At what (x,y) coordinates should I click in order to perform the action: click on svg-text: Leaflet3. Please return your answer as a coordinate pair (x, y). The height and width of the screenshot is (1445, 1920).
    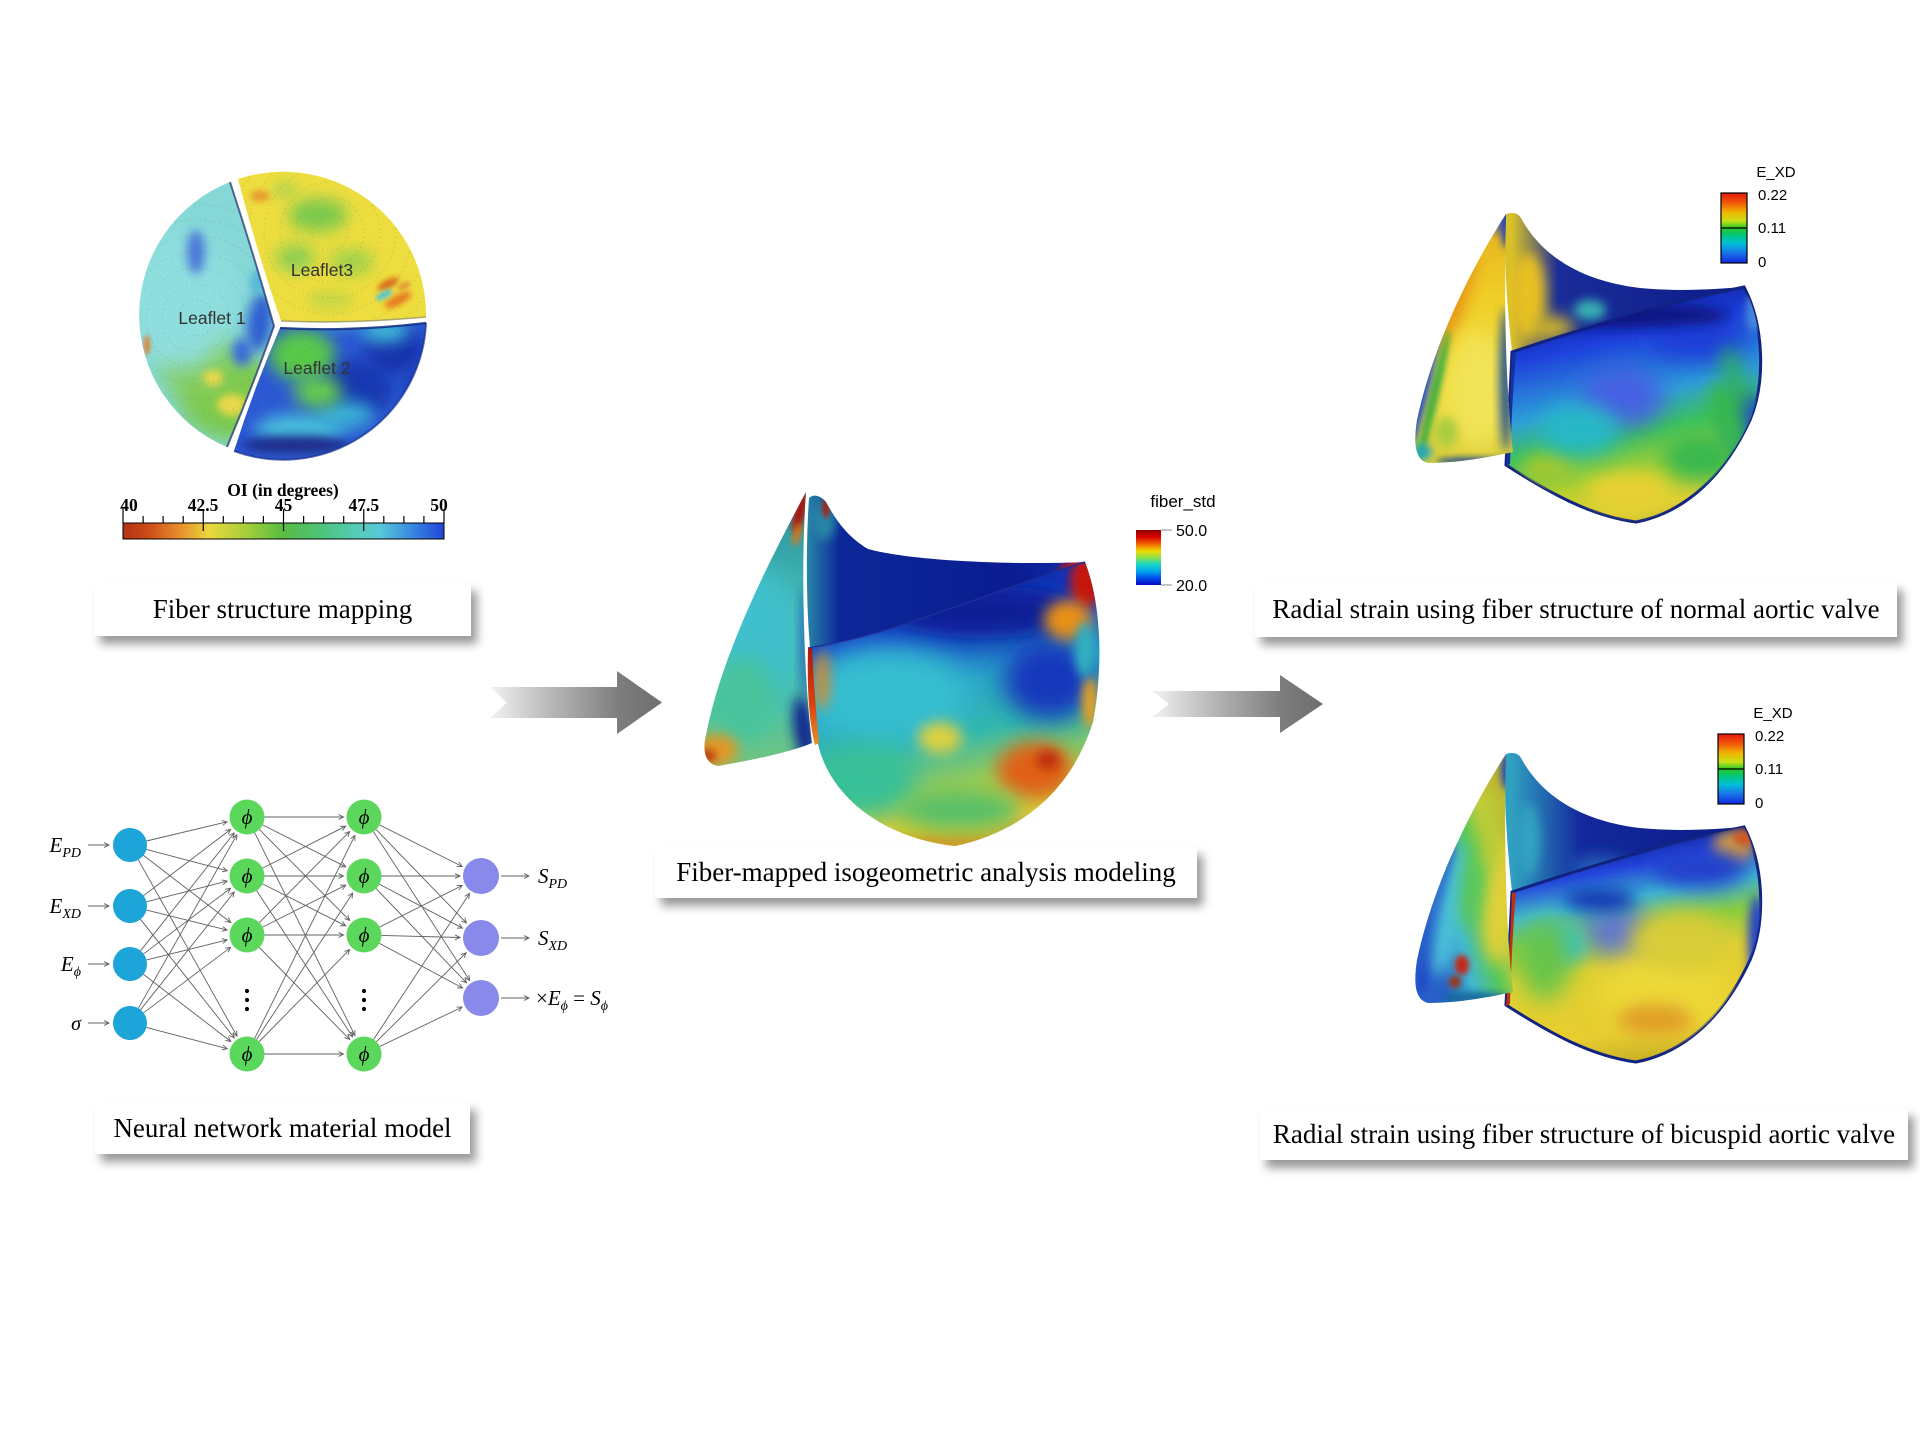
    Looking at the image, I should click on (322, 270).